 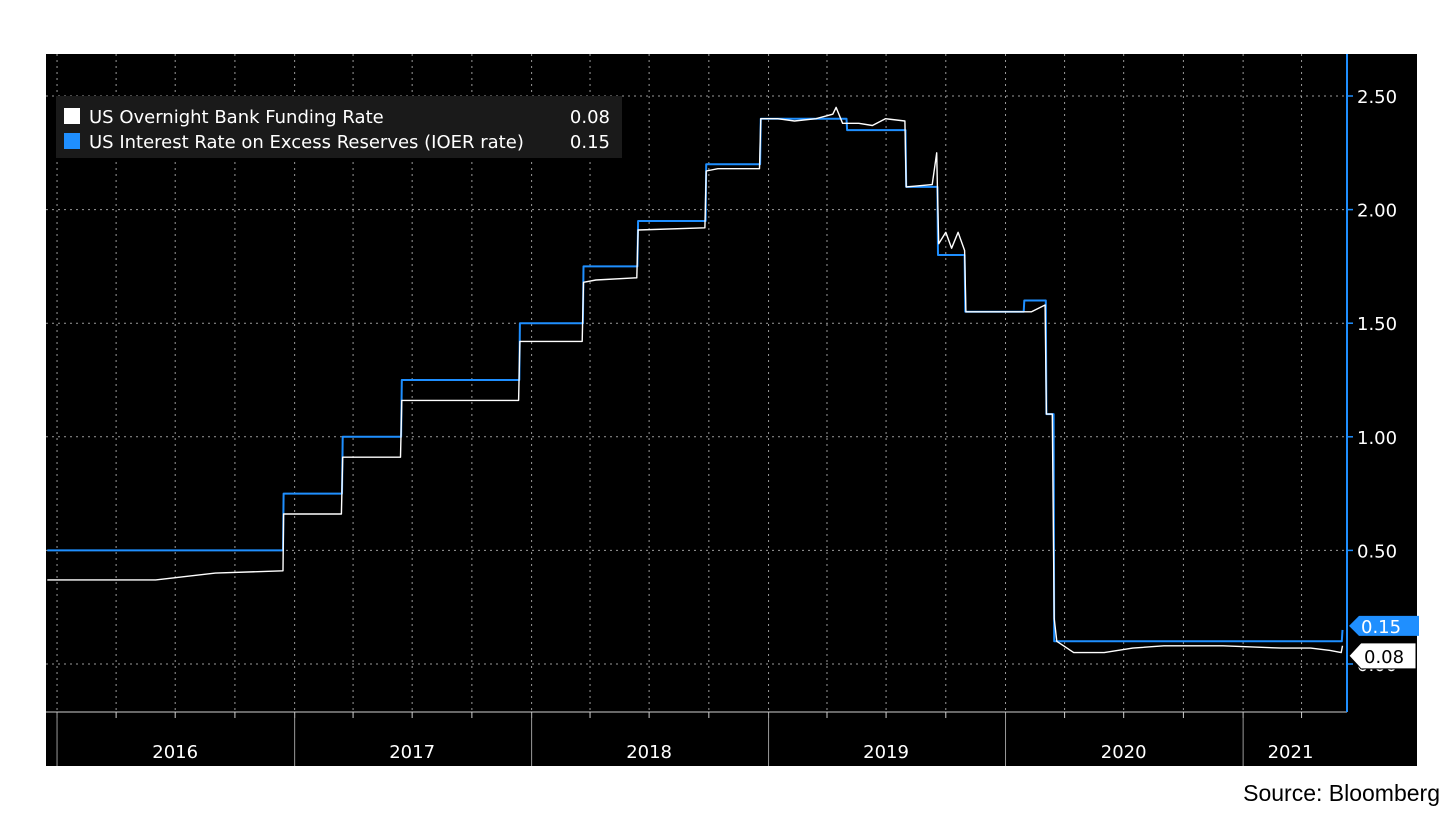 What do you see at coordinates (886, 752) in the screenshot?
I see `x-tick-label: 2019` at bounding box center [886, 752].